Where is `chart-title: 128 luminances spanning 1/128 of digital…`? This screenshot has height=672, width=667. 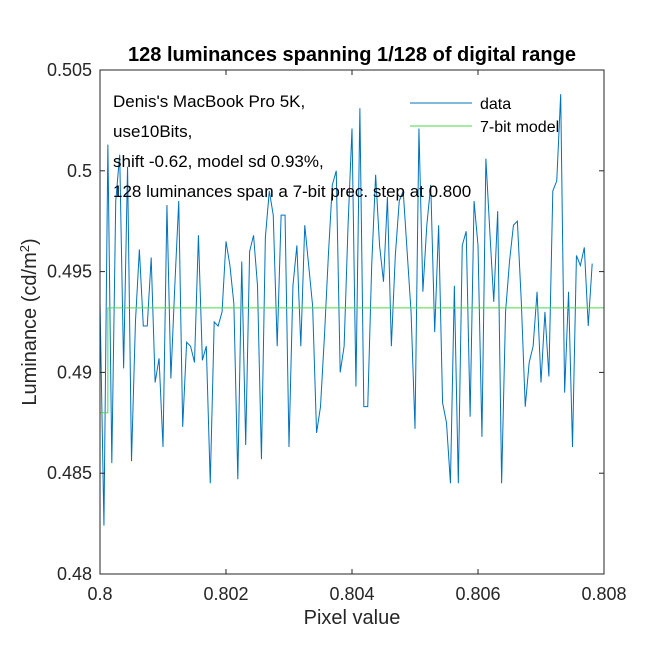 chart-title: 128 luminances spanning 1/128 of digital… is located at coordinates (352, 55).